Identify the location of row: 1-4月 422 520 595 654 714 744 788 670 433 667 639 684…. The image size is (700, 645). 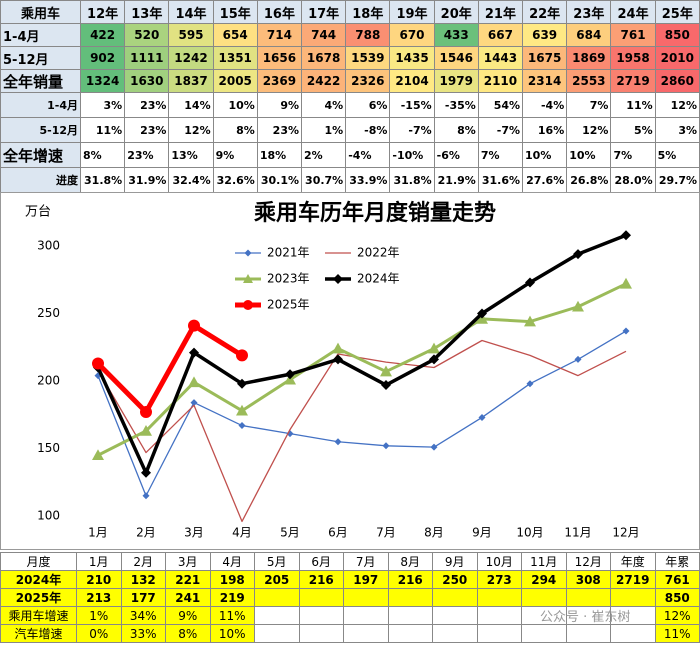
(350, 35).